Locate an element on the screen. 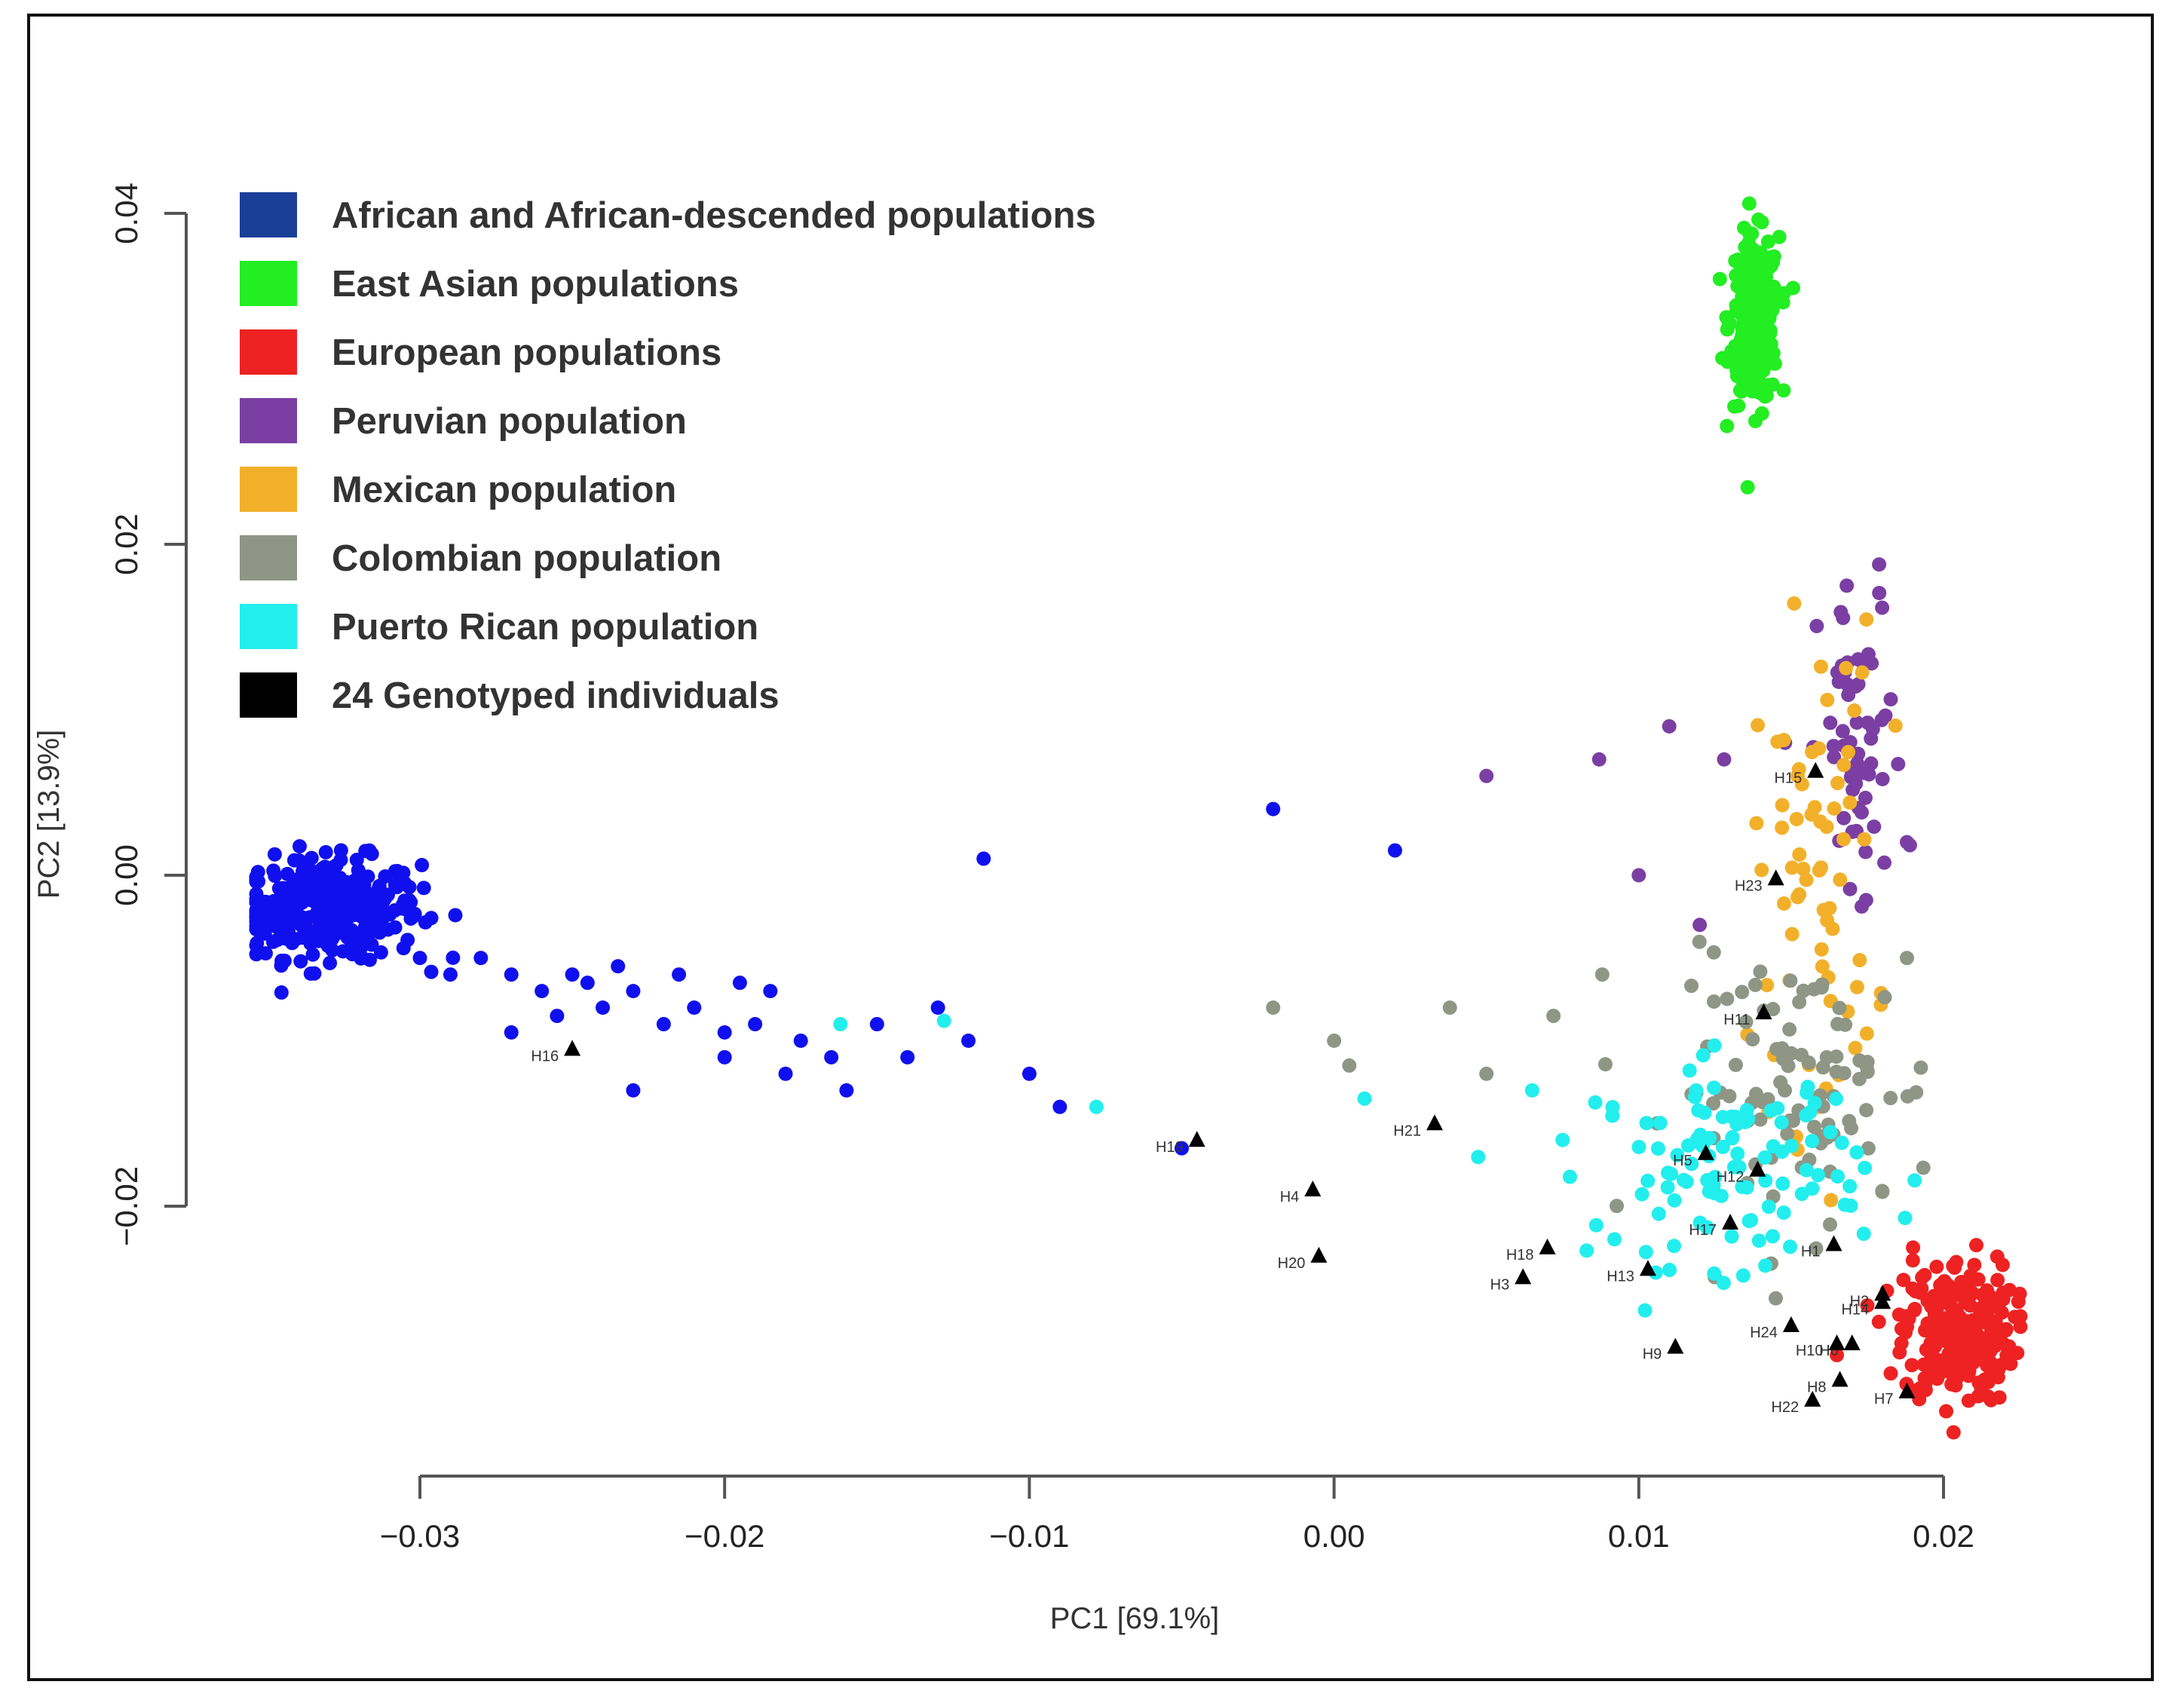  y-tick-label: 0.04 is located at coordinates (126, 213).